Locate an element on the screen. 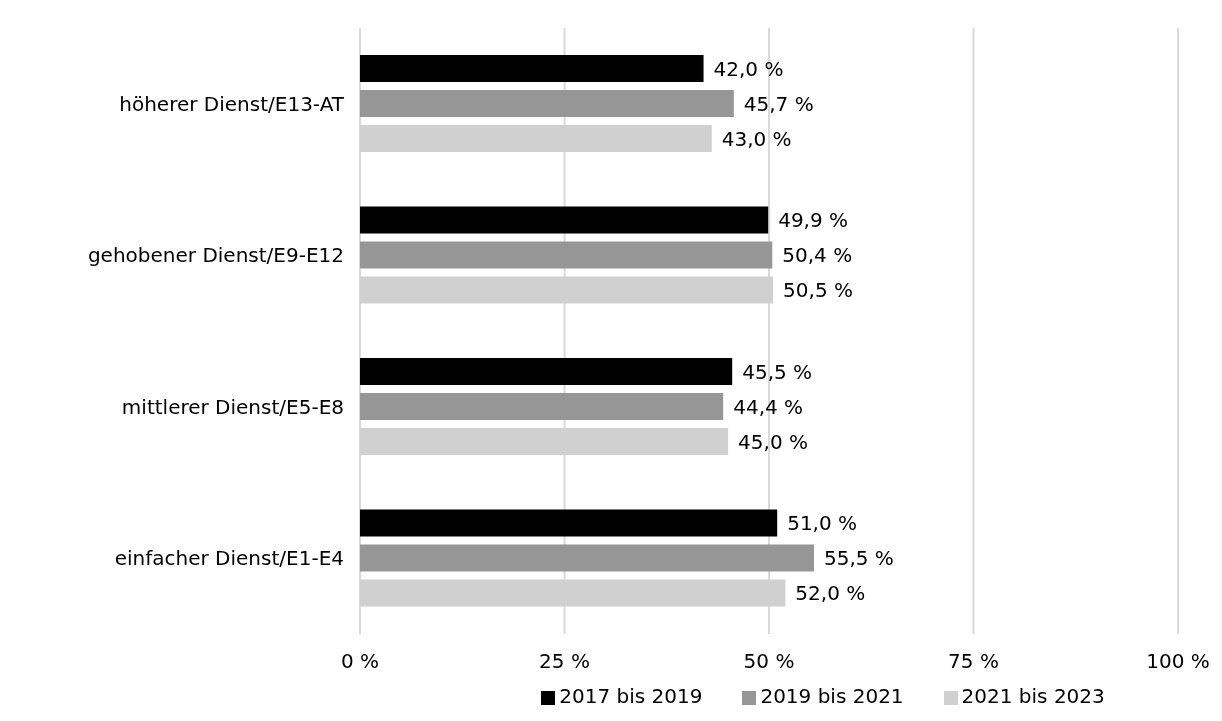 This screenshot has width=1222, height=721. data-label: 44,4 % is located at coordinates (768, 406).